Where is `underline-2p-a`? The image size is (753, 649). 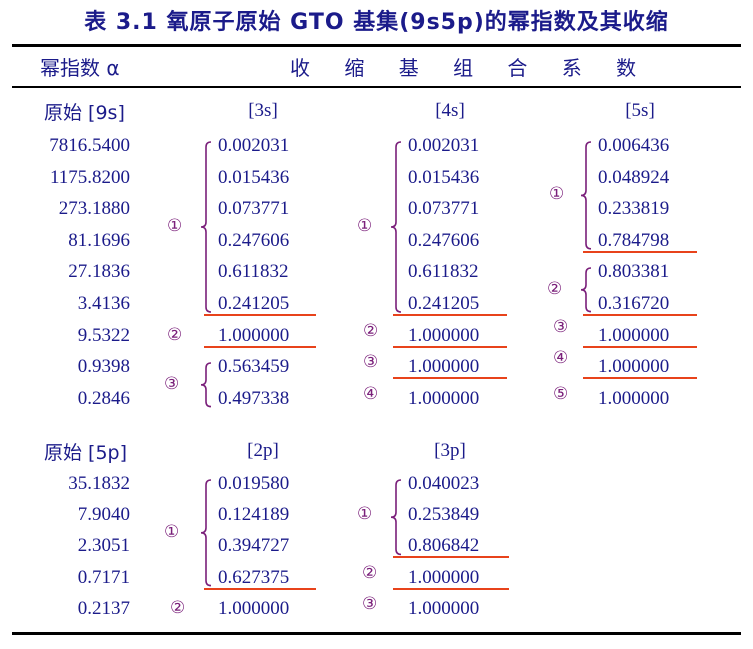 underline-2p-a is located at coordinates (260, 588).